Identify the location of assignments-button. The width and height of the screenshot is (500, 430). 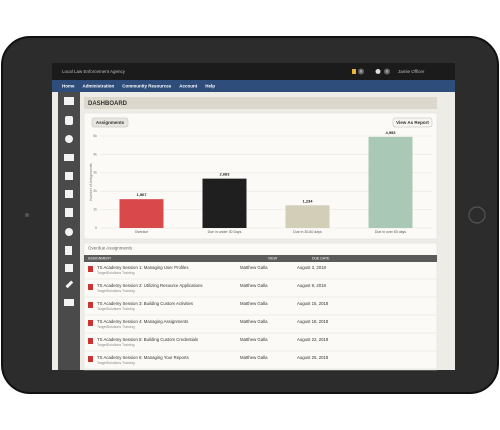
(110, 122).